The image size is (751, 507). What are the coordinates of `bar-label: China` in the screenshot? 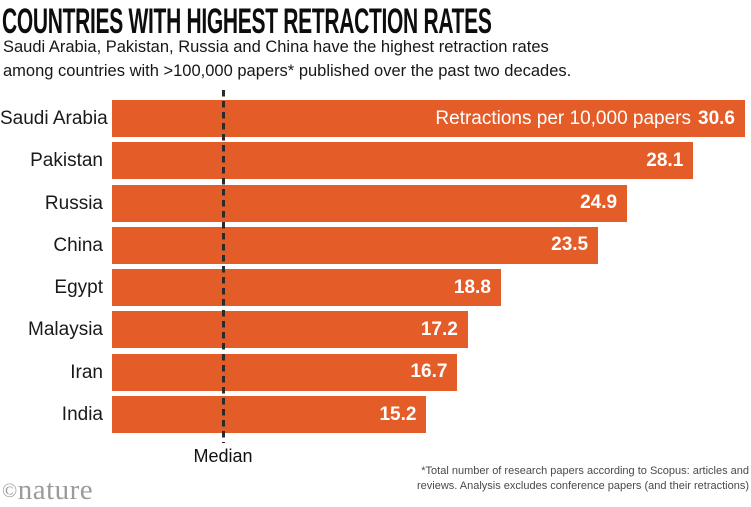 It's located at (78, 245).